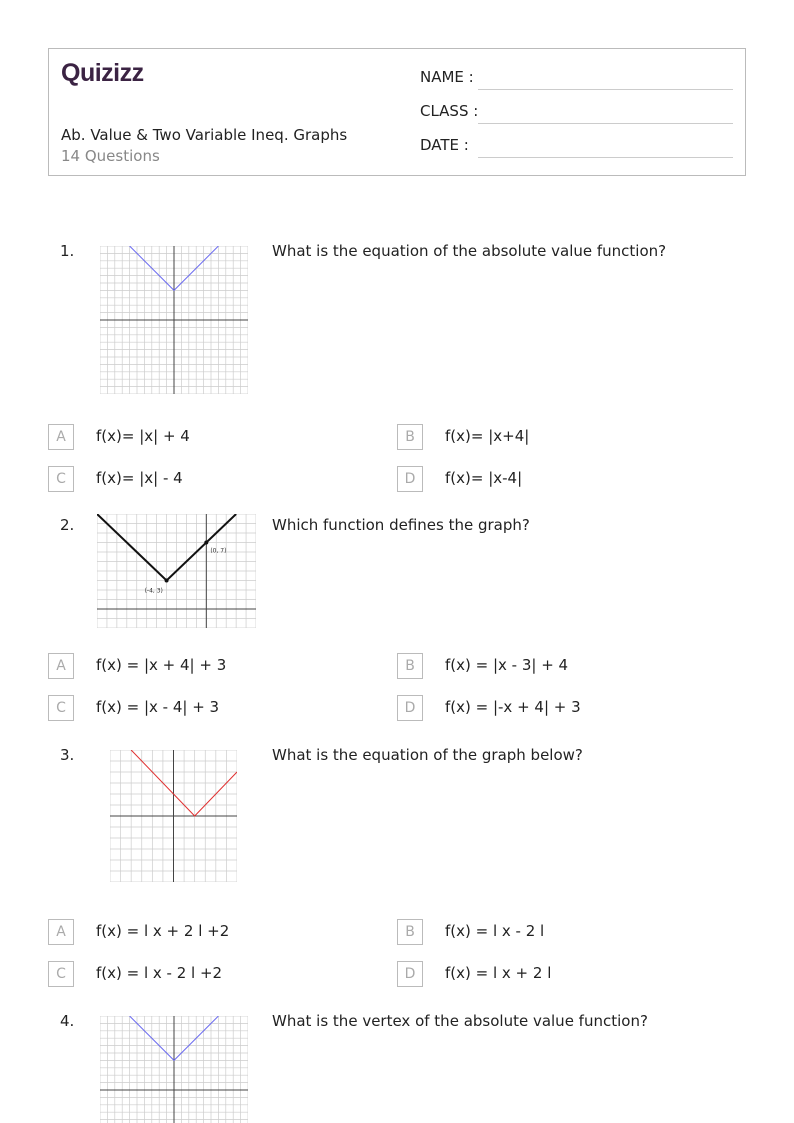  What do you see at coordinates (102, 73) in the screenshot?
I see `quizizz-logo: Quizizz` at bounding box center [102, 73].